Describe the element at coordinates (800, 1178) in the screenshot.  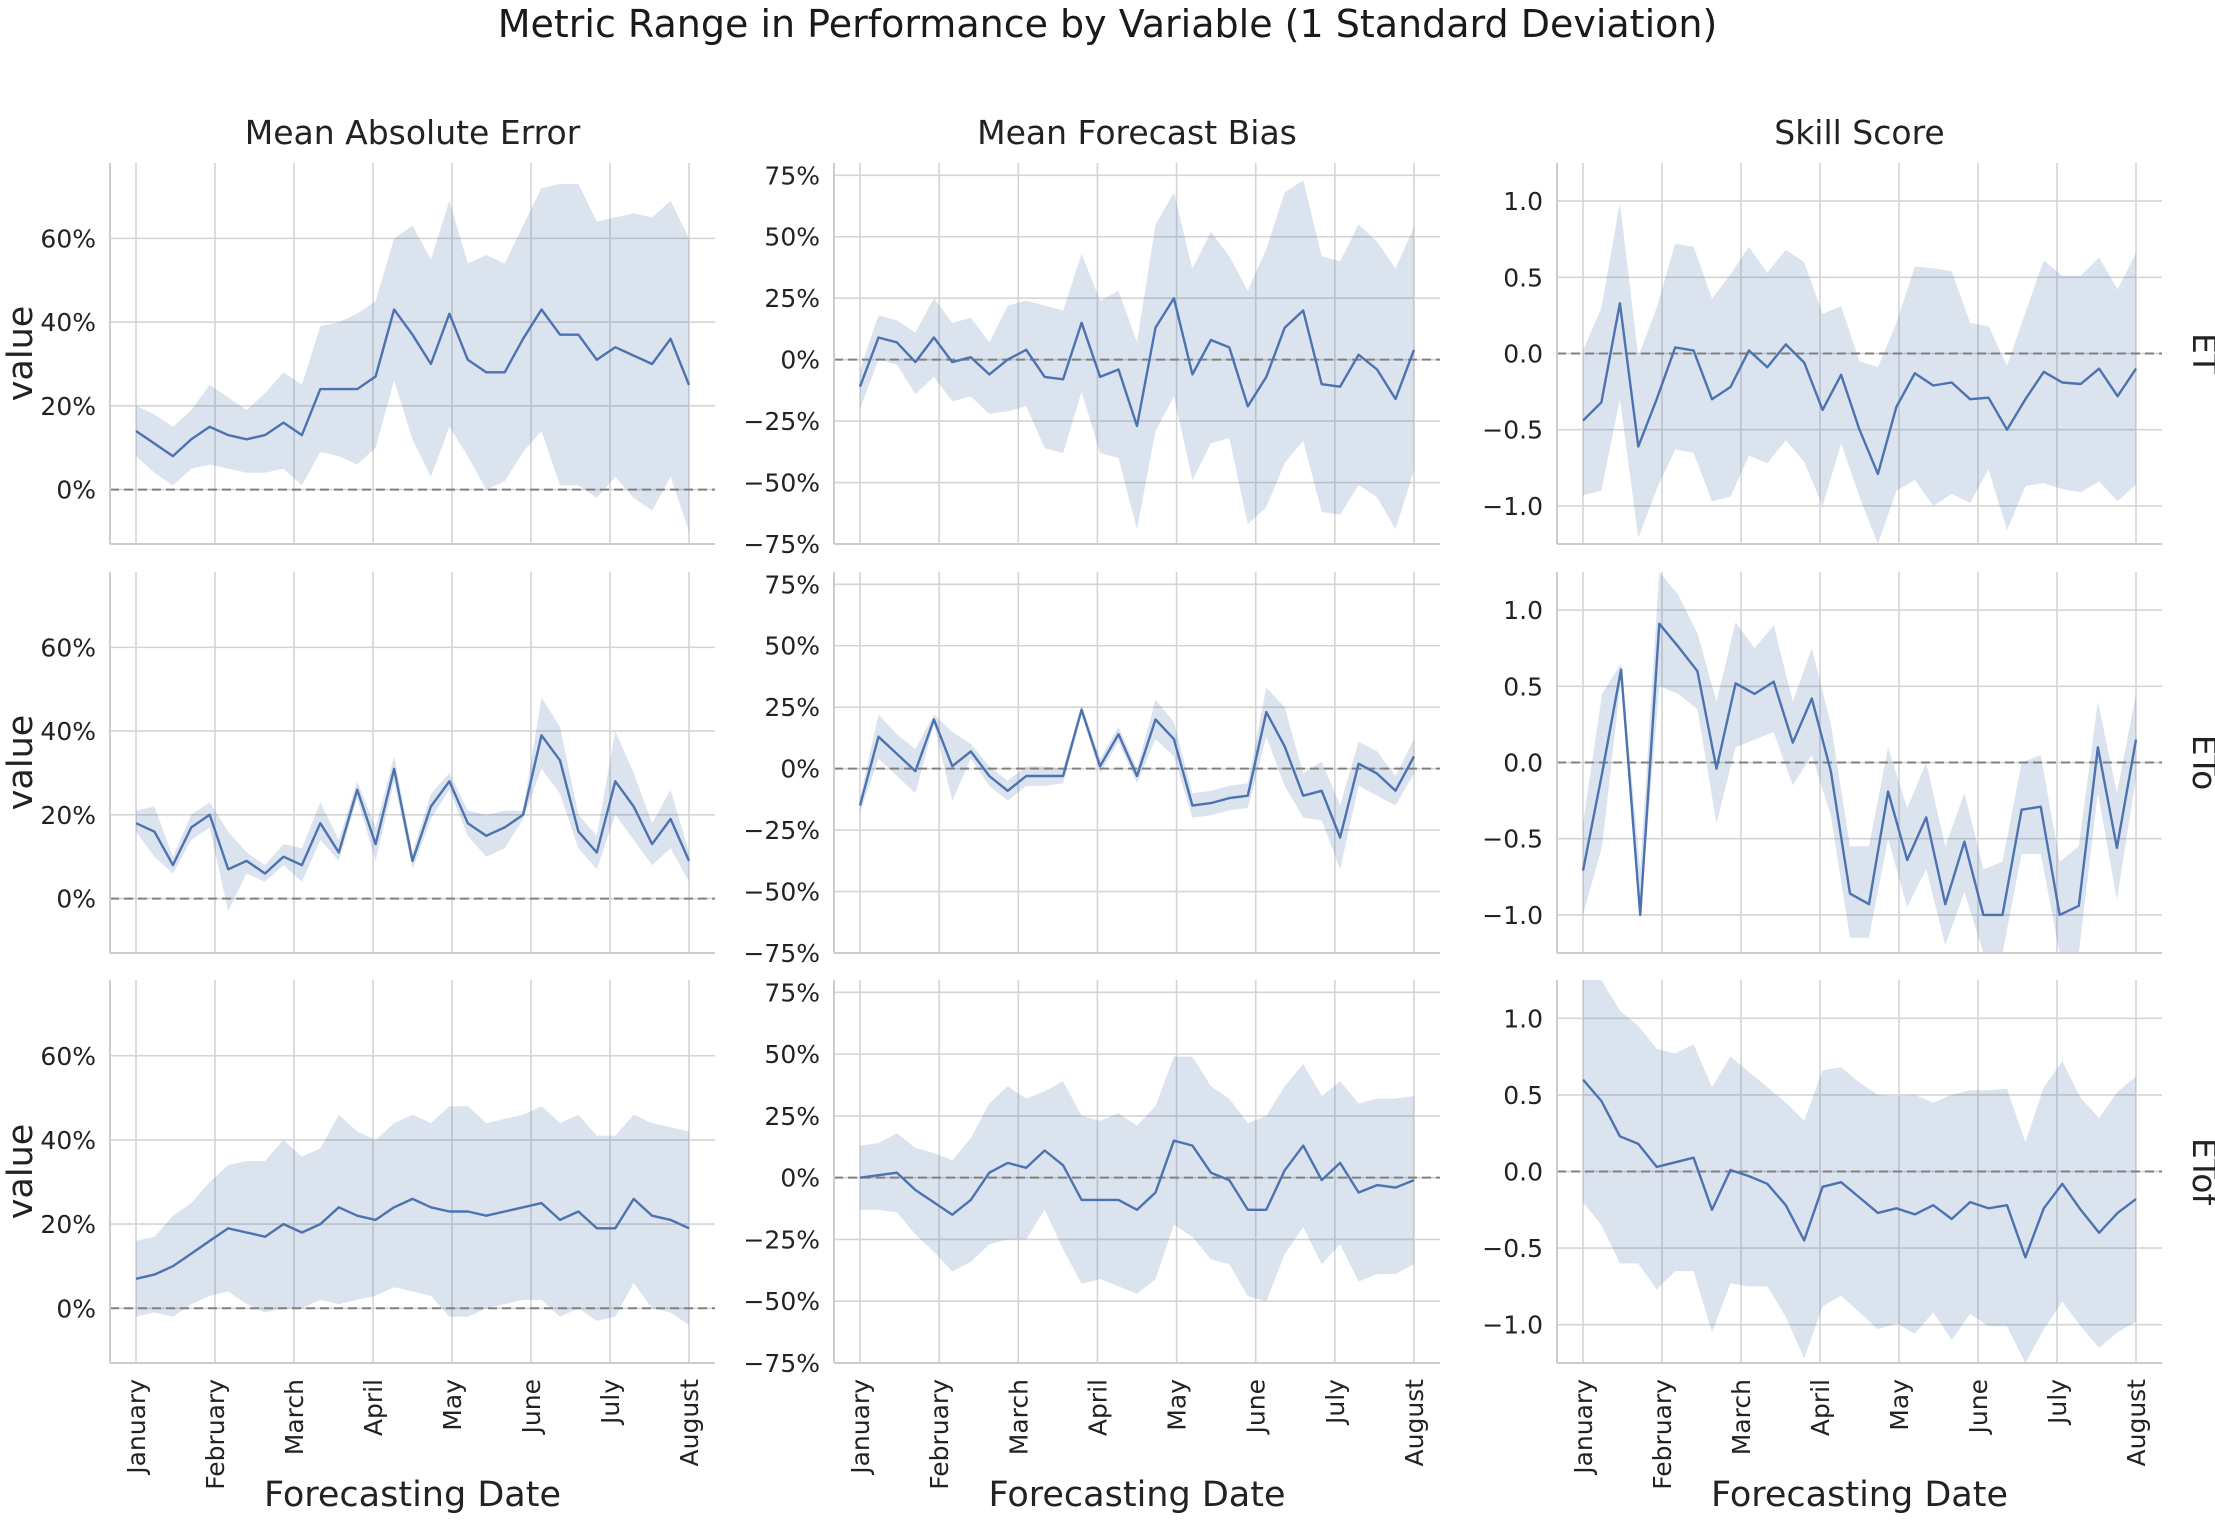
I see `y-tick-label-etof-mean-forecast-bias: 0%` at that location.